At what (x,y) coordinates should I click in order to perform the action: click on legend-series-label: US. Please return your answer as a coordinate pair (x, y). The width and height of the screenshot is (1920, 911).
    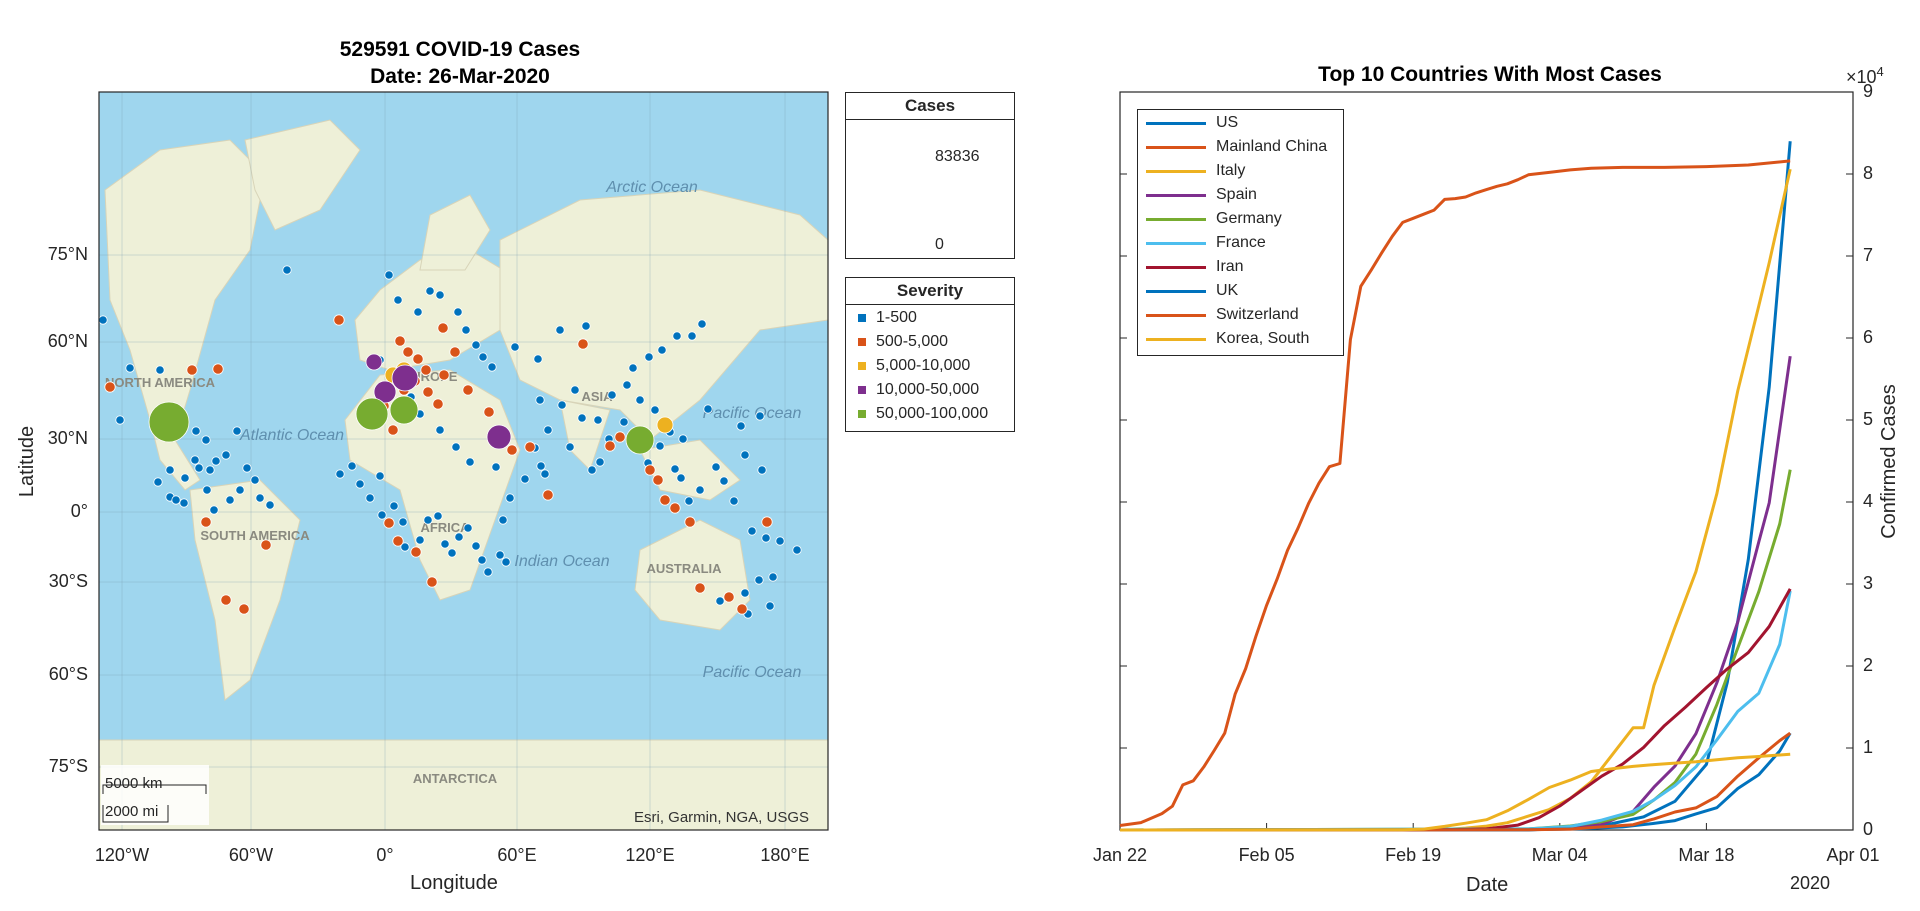
    Looking at the image, I should click on (1227, 122).